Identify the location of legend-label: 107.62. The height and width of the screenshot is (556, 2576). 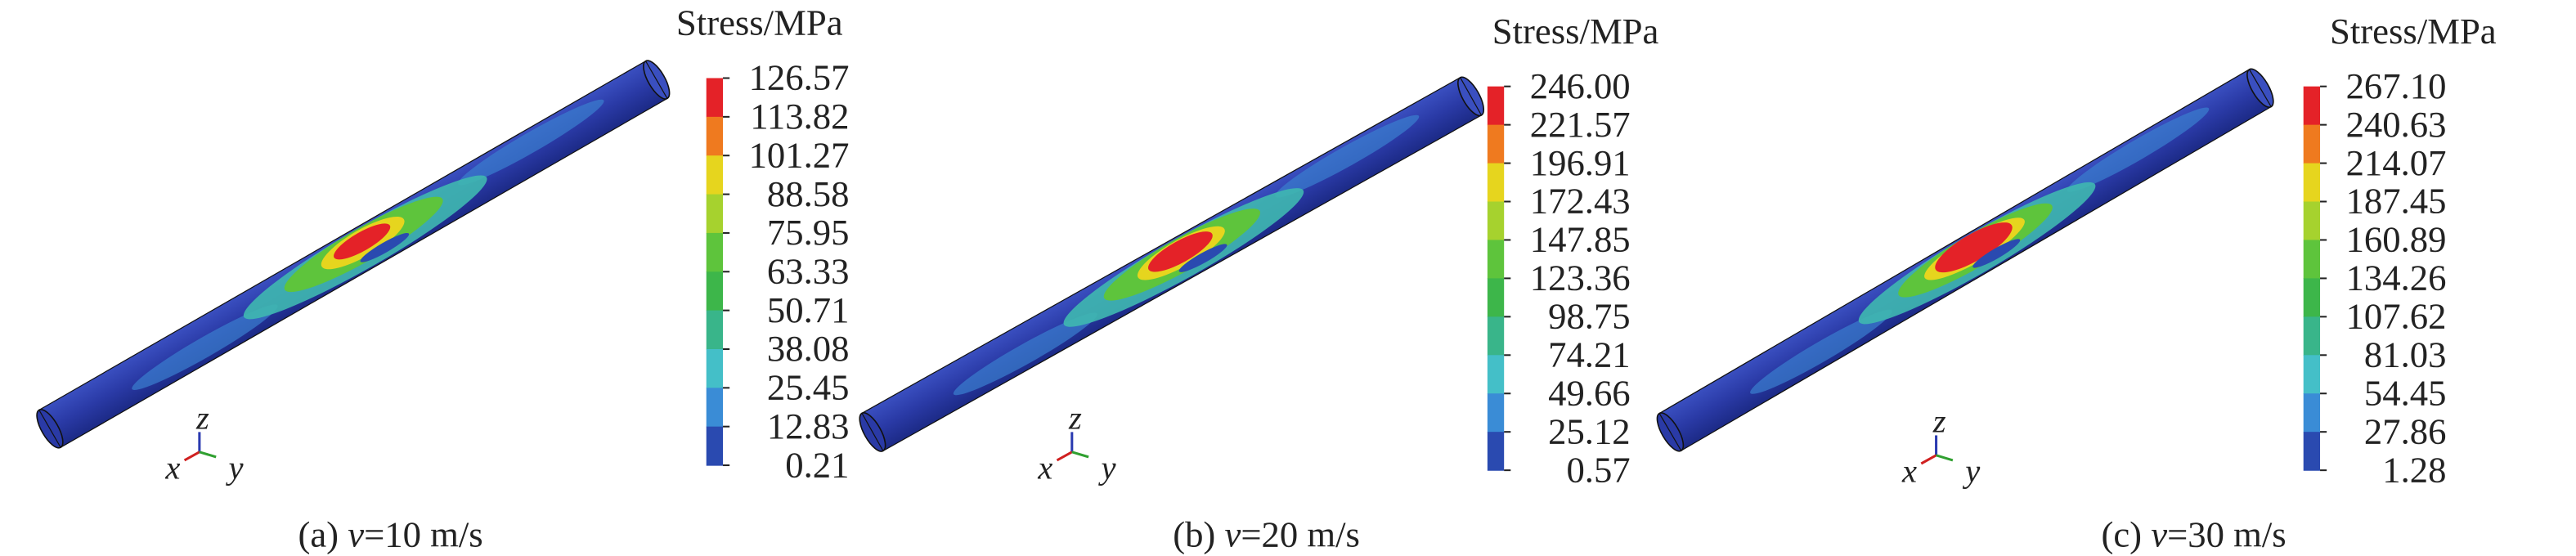
(2397, 316).